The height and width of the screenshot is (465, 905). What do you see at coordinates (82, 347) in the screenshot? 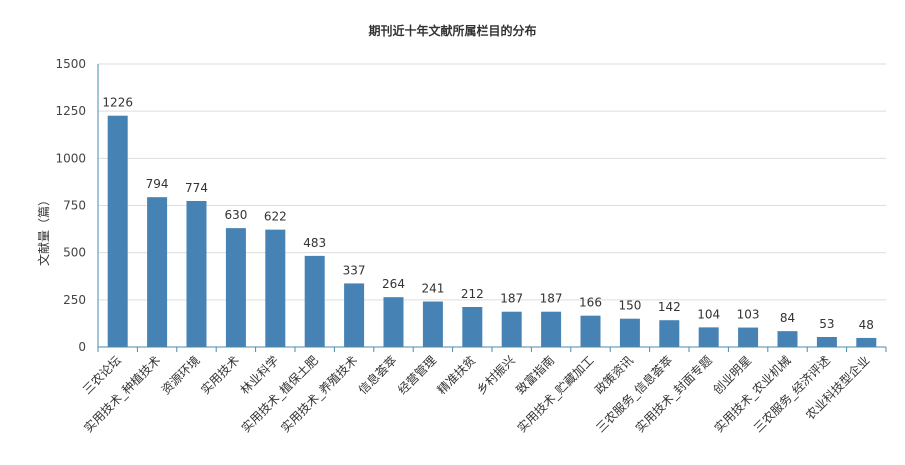
I see `y-tick-label: 0` at bounding box center [82, 347].